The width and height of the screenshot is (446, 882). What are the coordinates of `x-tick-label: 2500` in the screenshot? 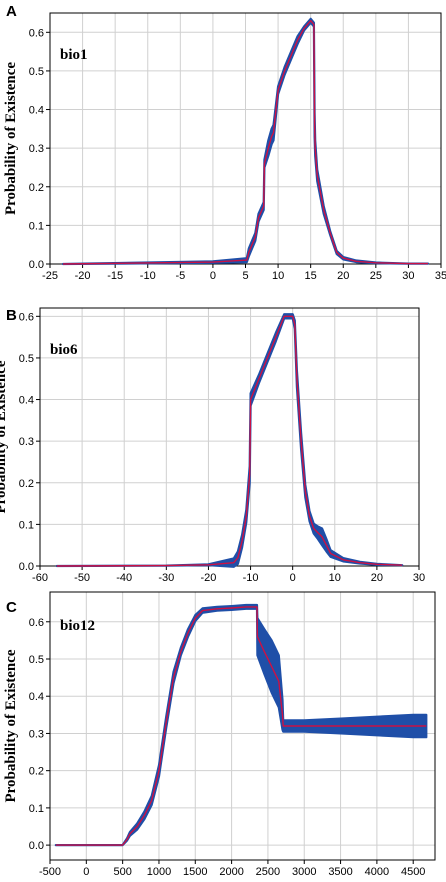 It's located at (268, 872).